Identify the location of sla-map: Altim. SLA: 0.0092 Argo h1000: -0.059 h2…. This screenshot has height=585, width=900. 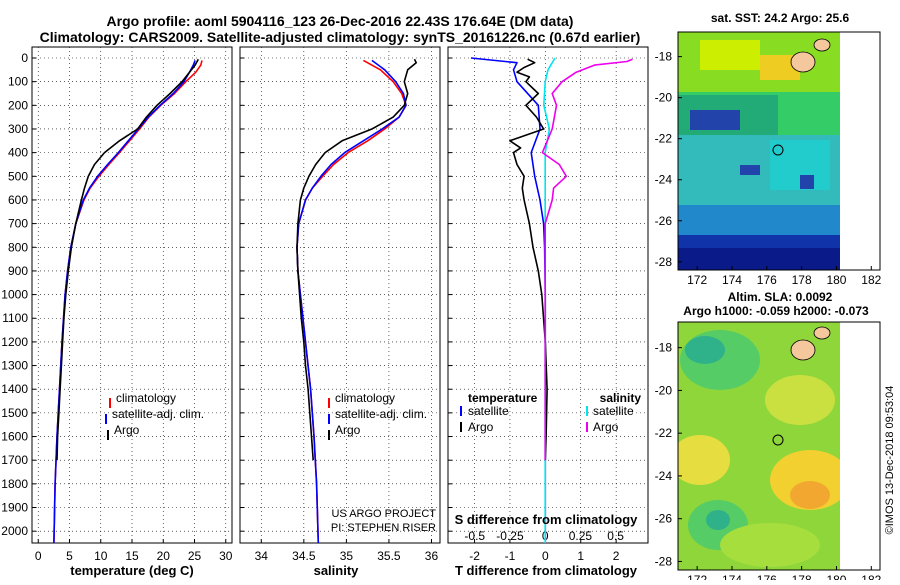
(768, 437).